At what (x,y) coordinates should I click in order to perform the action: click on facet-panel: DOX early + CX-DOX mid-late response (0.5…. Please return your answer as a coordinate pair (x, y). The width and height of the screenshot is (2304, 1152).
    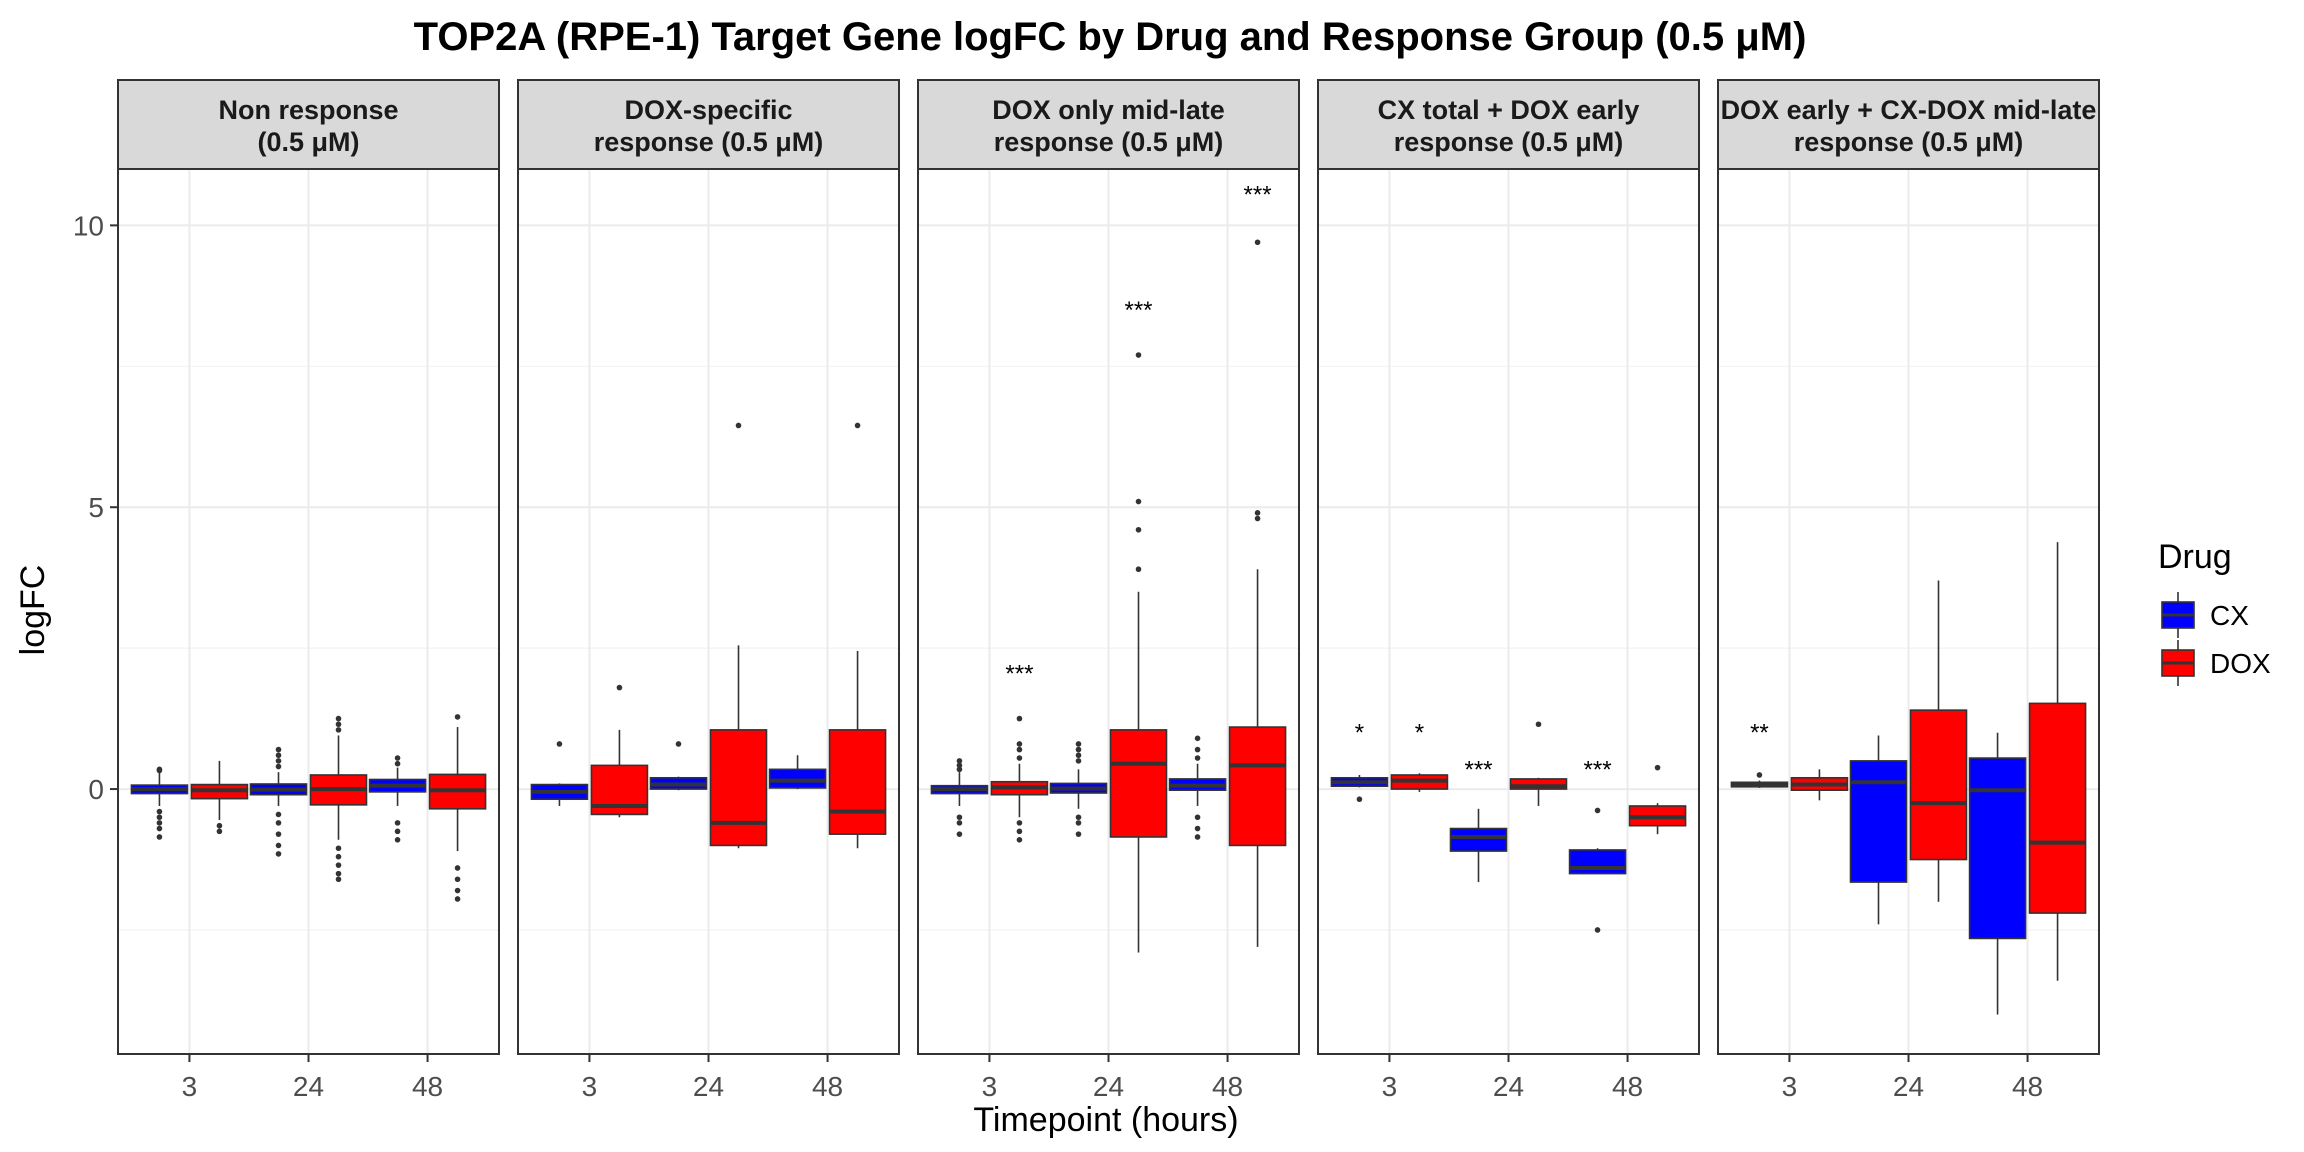
    Looking at the image, I should click on (1908, 590).